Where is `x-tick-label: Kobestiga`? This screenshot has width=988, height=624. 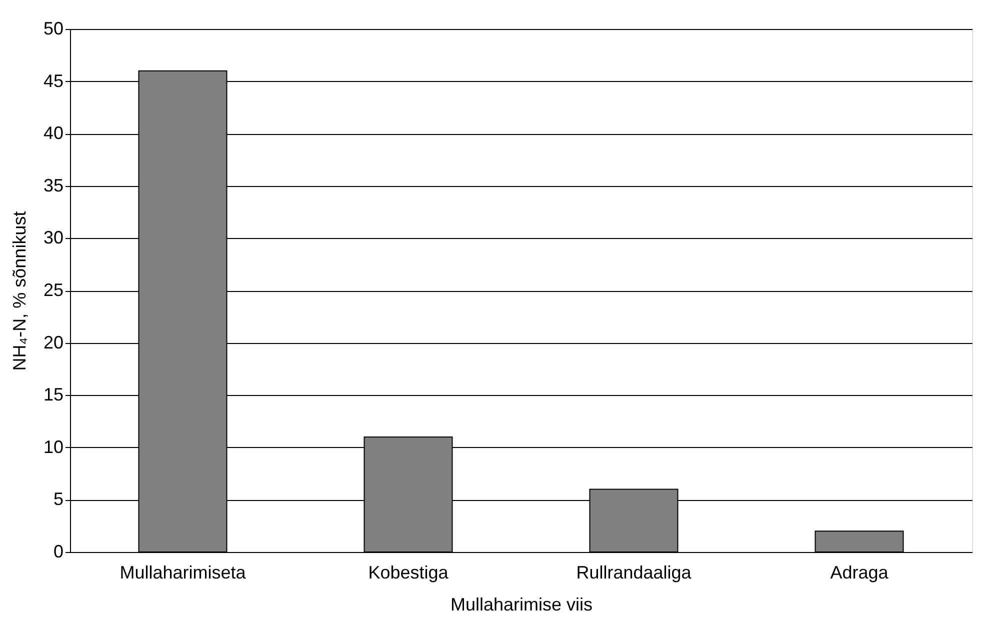
x-tick-label: Kobestiga is located at coordinates (409, 572).